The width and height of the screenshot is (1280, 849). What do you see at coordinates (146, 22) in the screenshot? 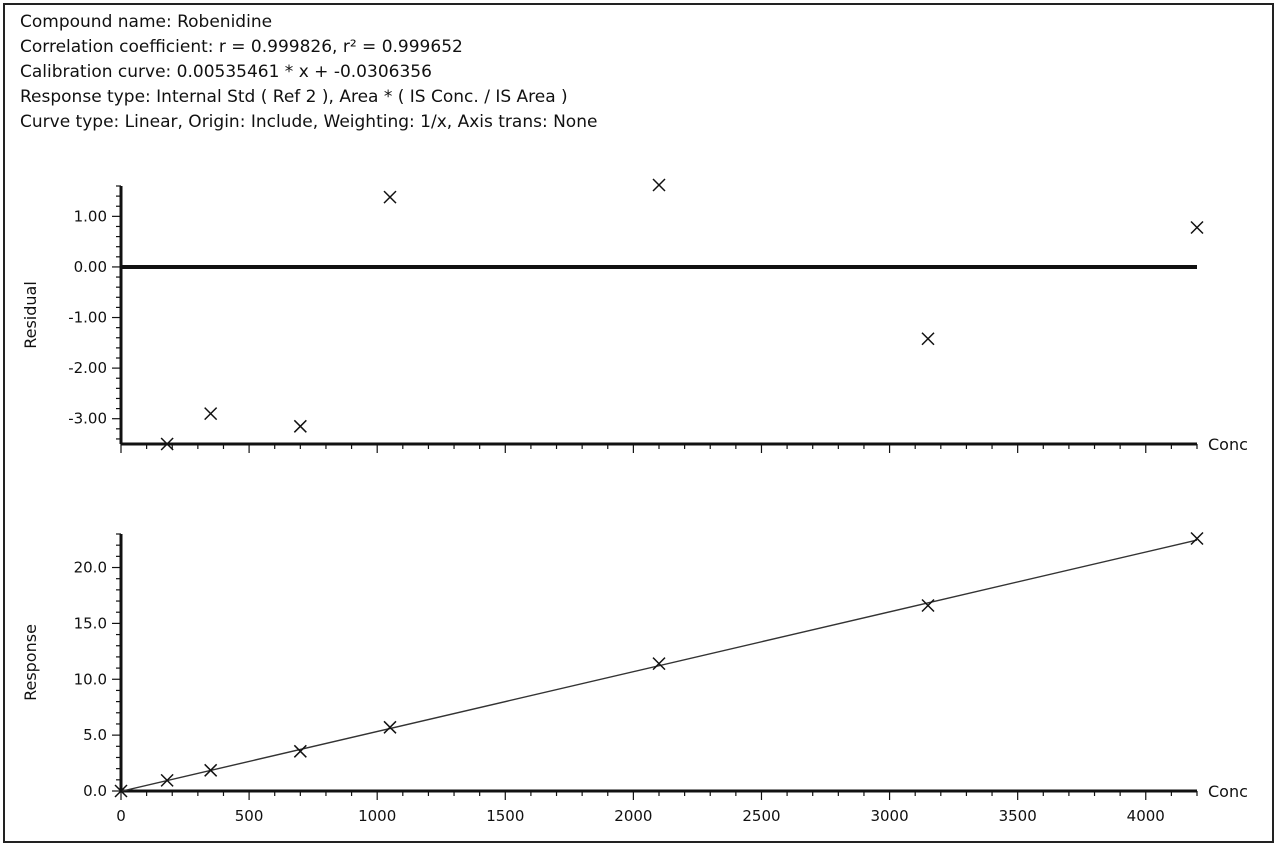
I see `compound-name: Compound name: Robenidine` at bounding box center [146, 22].